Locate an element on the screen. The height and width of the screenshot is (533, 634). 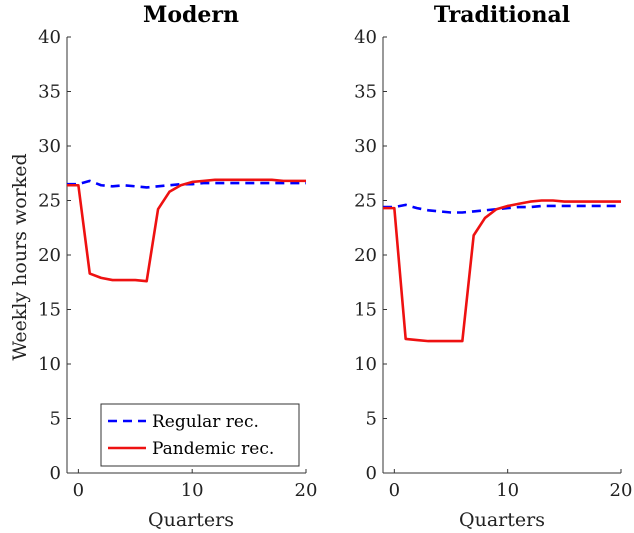
legend-label: Regular rec. is located at coordinates (205, 422).